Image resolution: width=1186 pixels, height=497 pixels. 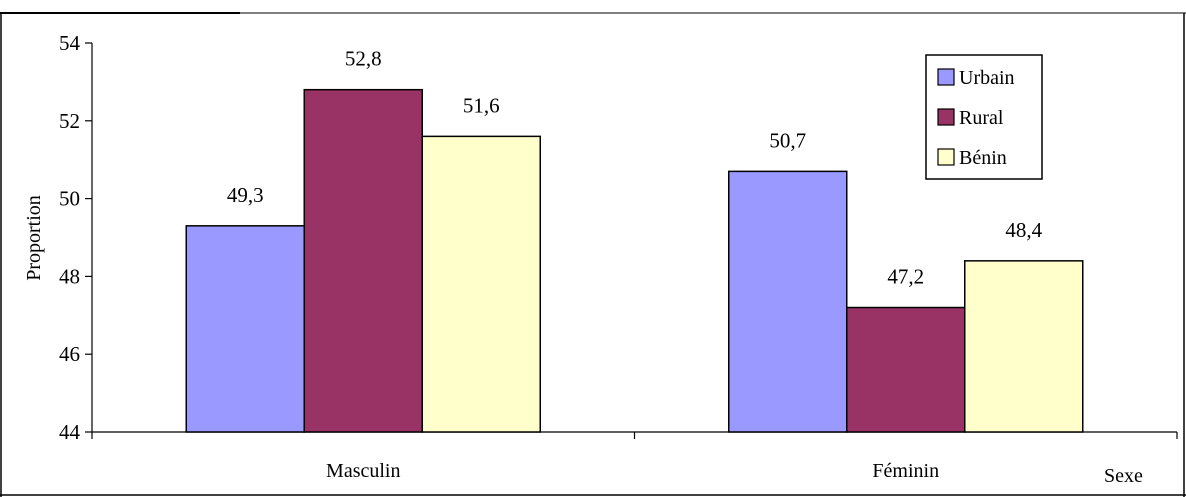 I want to click on y-axis-title: Proportion, so click(x=34, y=238).